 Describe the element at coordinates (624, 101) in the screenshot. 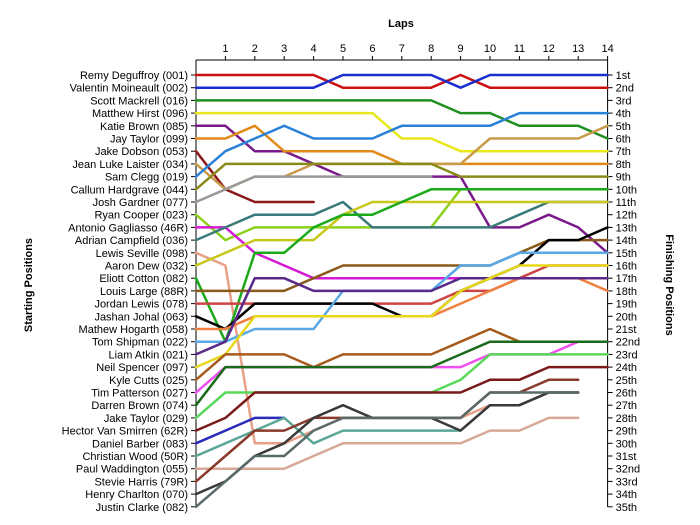

I see `finishing-position-label: 3rd` at that location.